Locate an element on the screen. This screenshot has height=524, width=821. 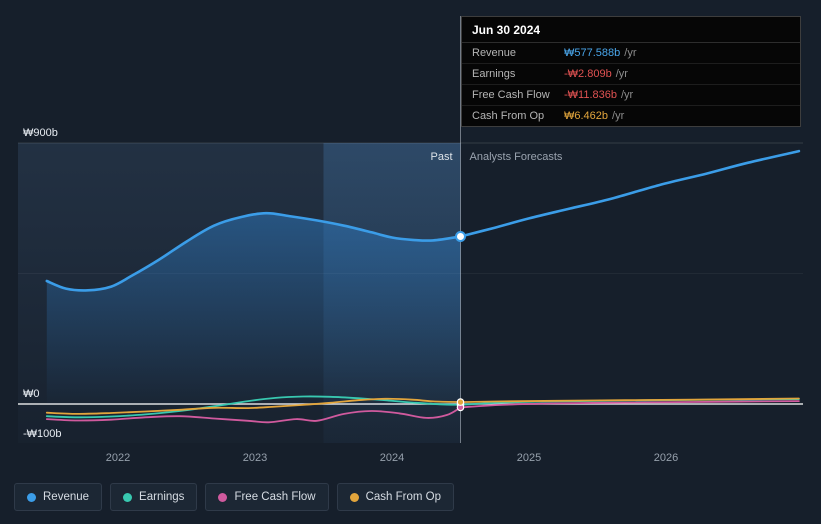
legend-item-earnings: Earnings is located at coordinates (154, 497).